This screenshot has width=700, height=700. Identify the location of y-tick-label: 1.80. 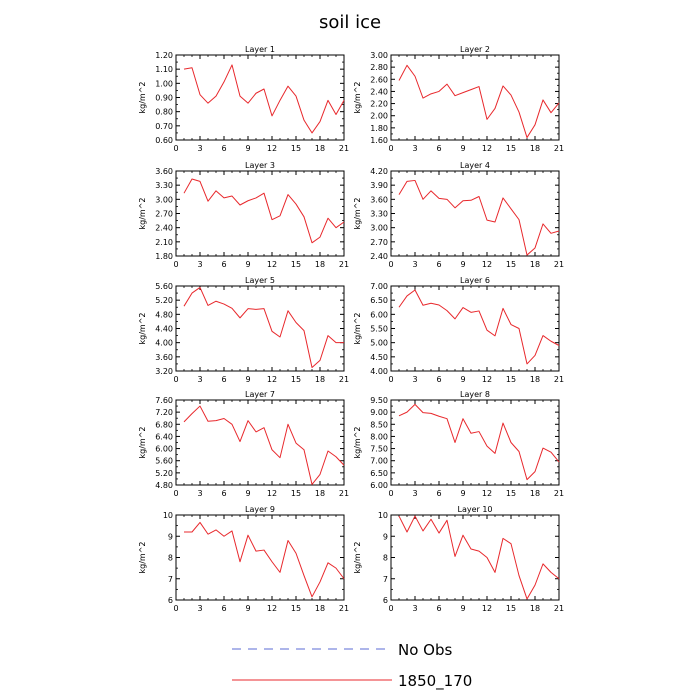
(379, 128).